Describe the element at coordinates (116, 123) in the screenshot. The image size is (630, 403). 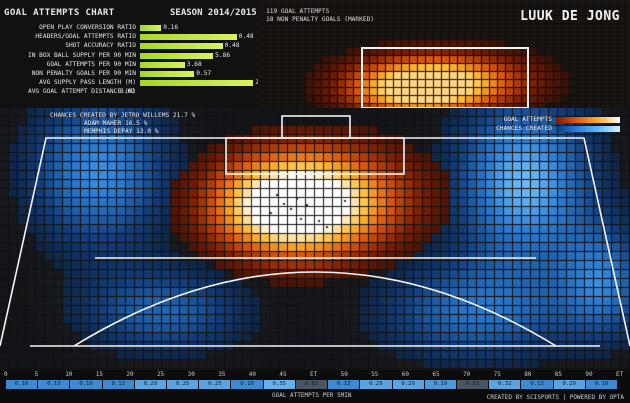
I see `chances-created-line-2: ADAM MAHER 16.5 %` at that location.